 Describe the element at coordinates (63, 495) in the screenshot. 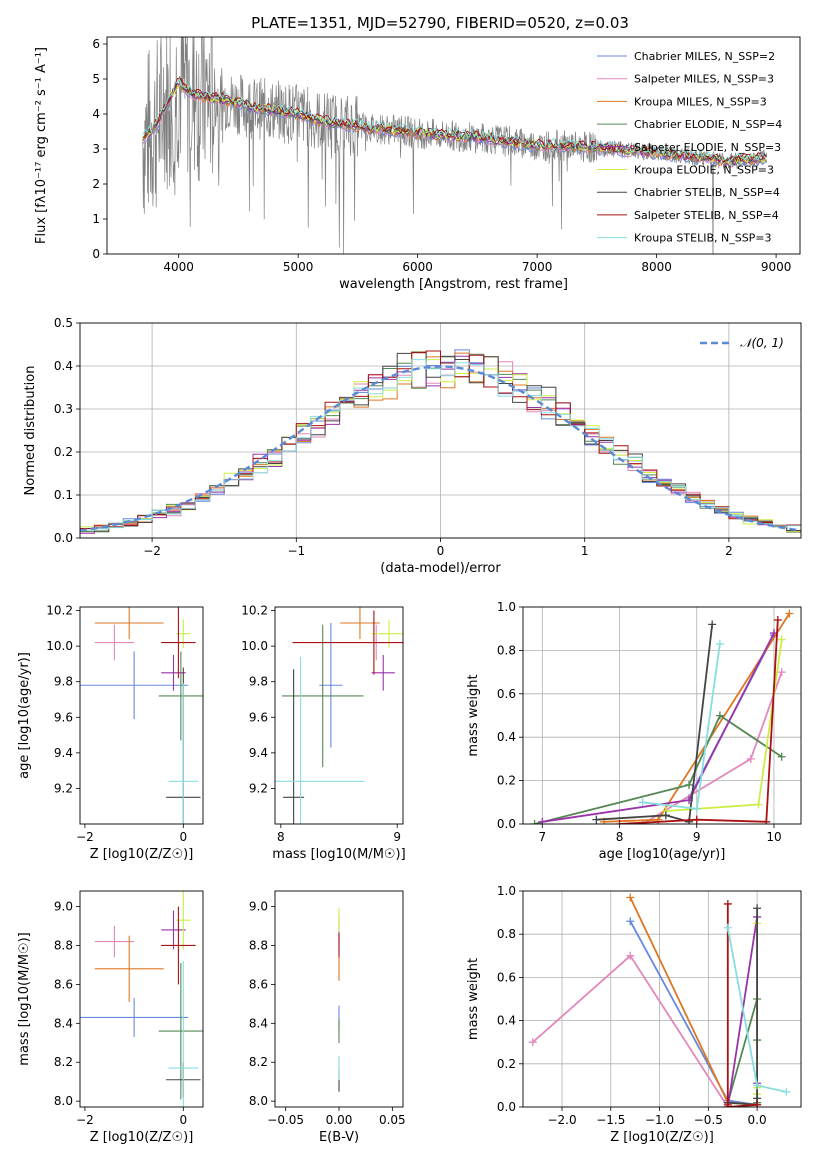

I see `y-tick-label: 0.1` at that location.